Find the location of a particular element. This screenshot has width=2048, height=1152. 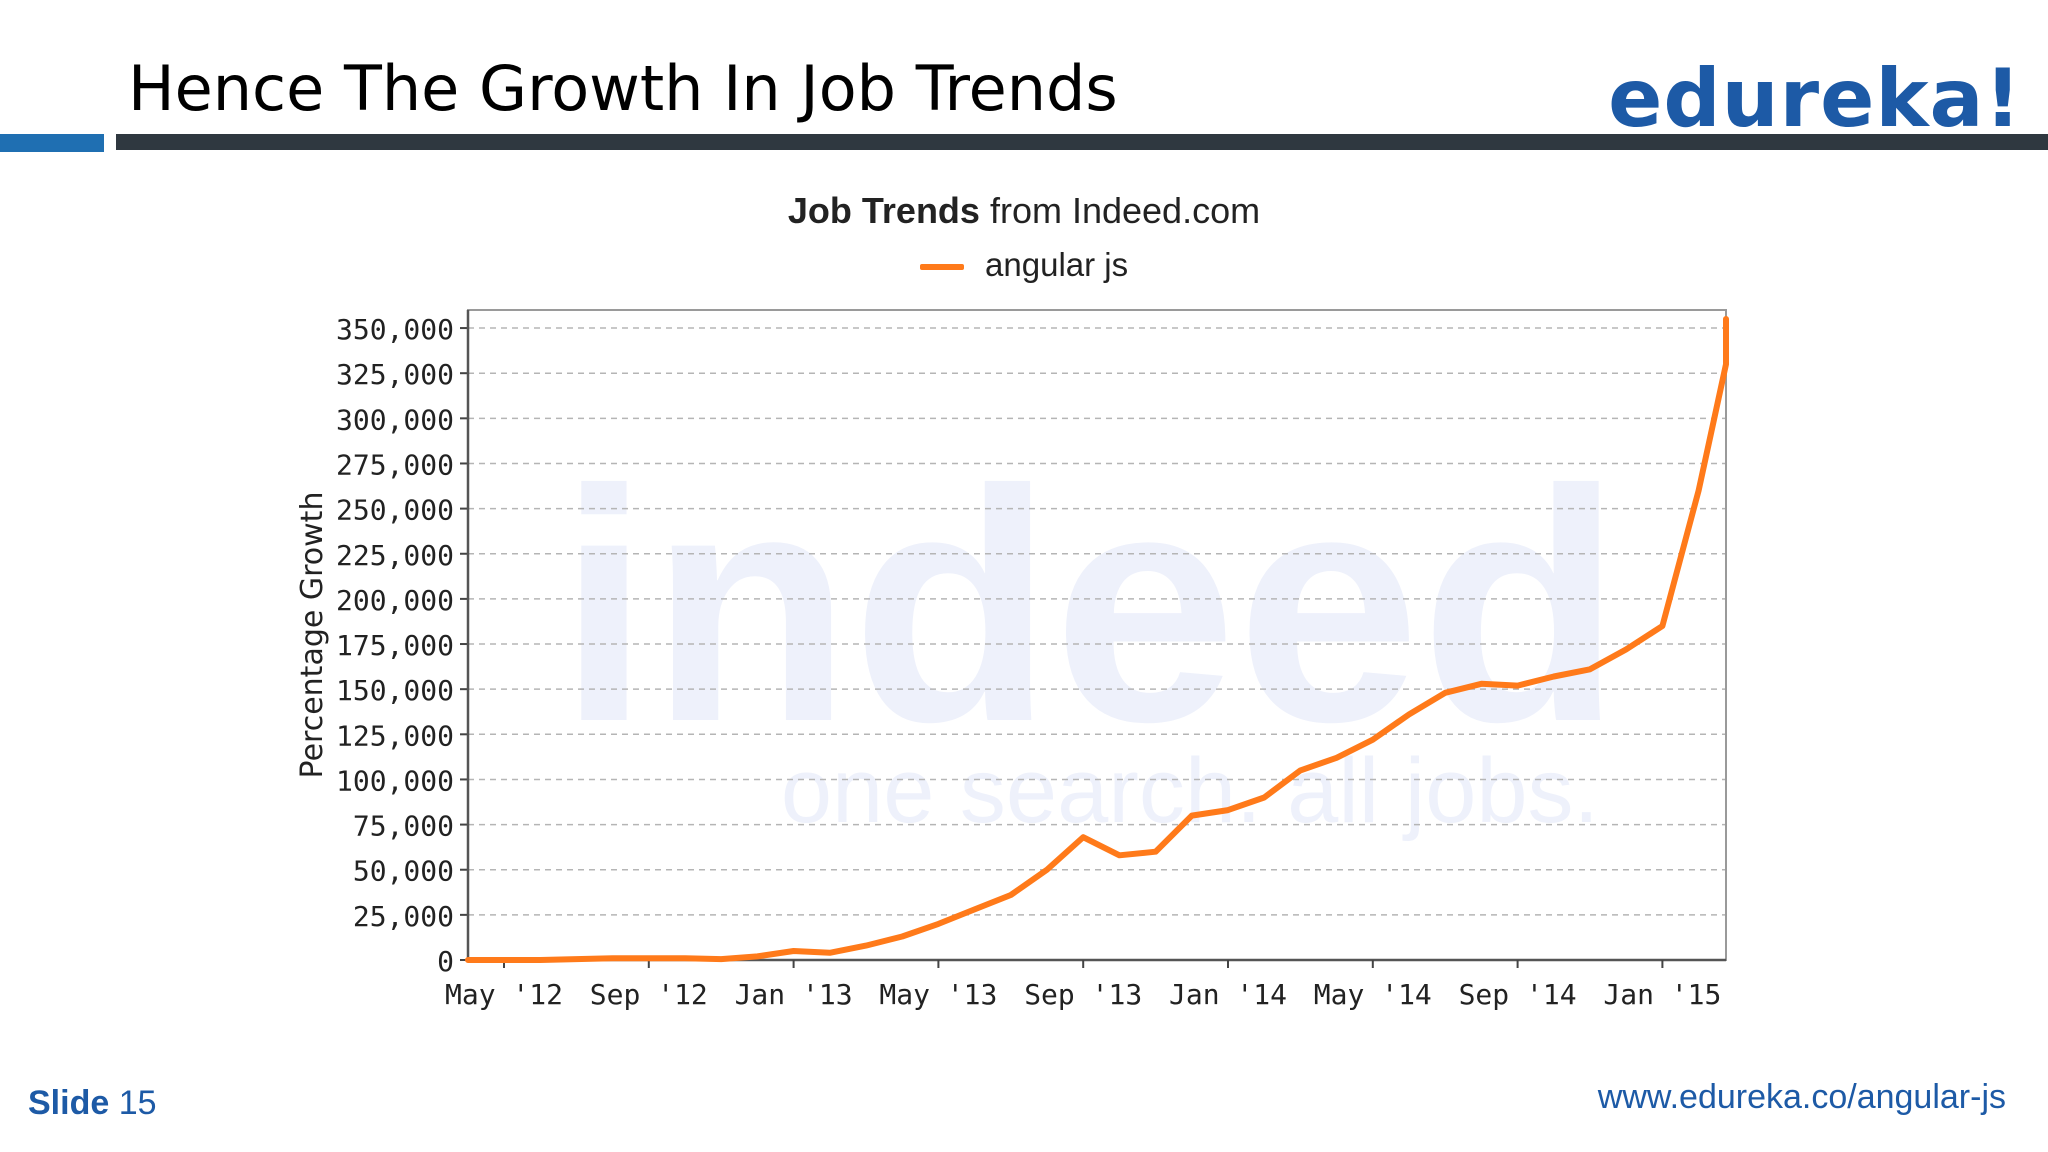

x-tick-label: May '12 is located at coordinates (504, 994).